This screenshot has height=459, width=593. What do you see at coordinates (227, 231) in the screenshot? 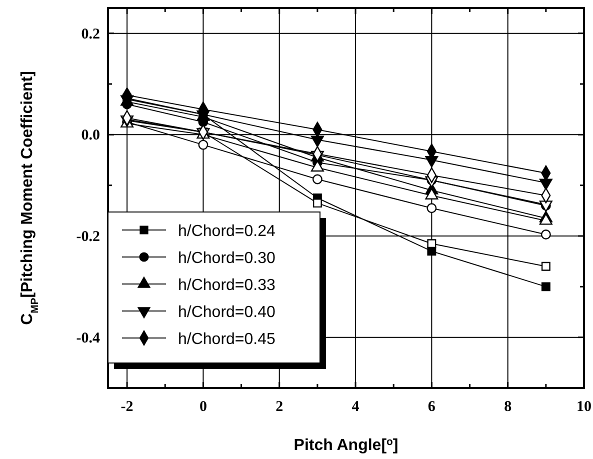
I see `legend-label: h/Chord=0.24` at bounding box center [227, 231].